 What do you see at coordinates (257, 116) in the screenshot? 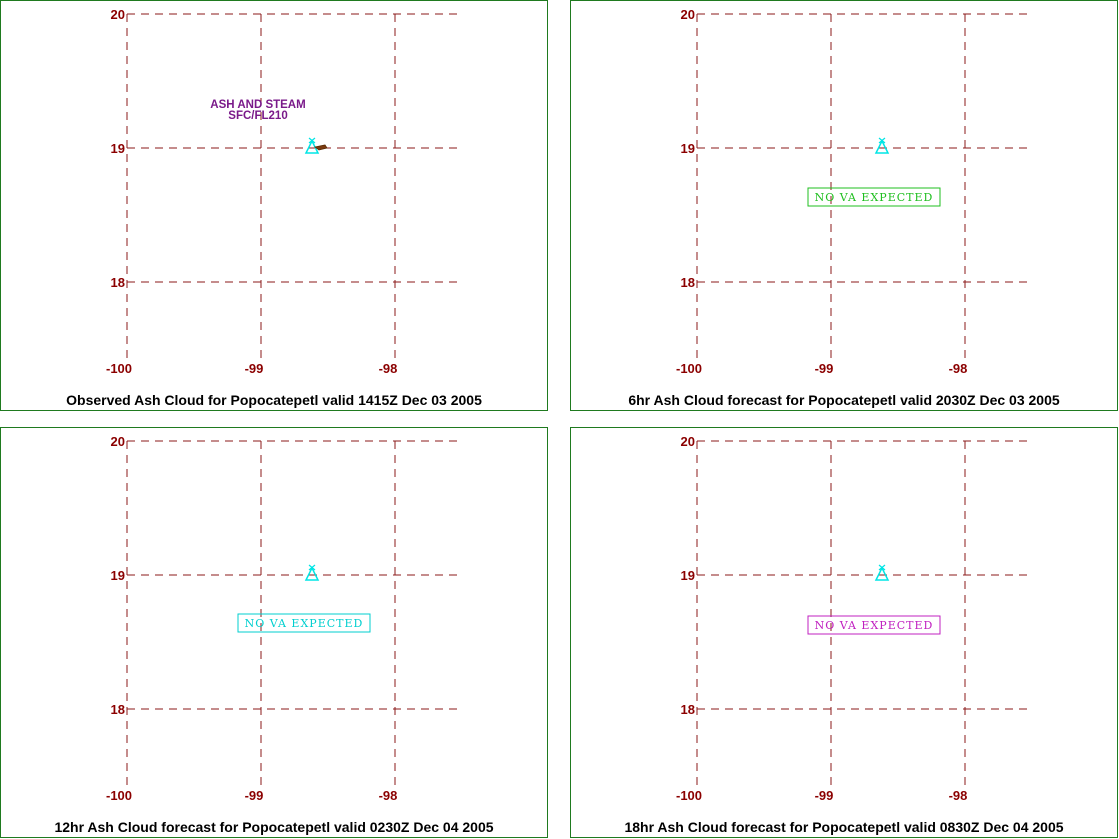
I see `ash-annotation-line2: SFC/FL210` at bounding box center [257, 116].